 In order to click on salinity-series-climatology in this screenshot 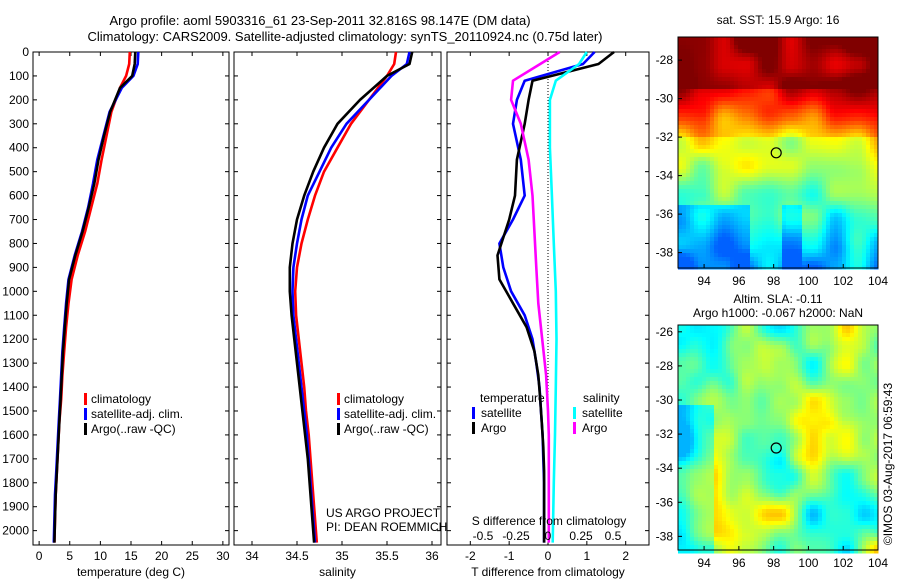, I will do `click(345, 297)`.